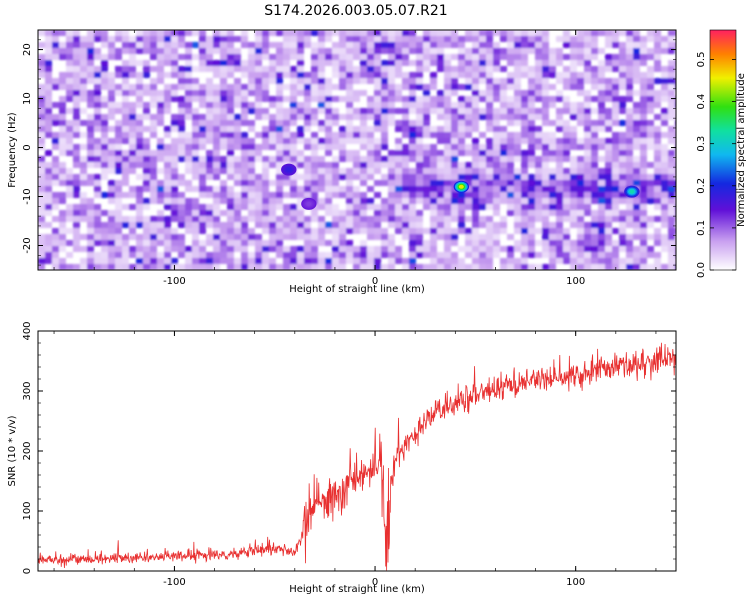 The height and width of the screenshot is (600, 750). I want to click on heatmap-feature, so click(309, 203).